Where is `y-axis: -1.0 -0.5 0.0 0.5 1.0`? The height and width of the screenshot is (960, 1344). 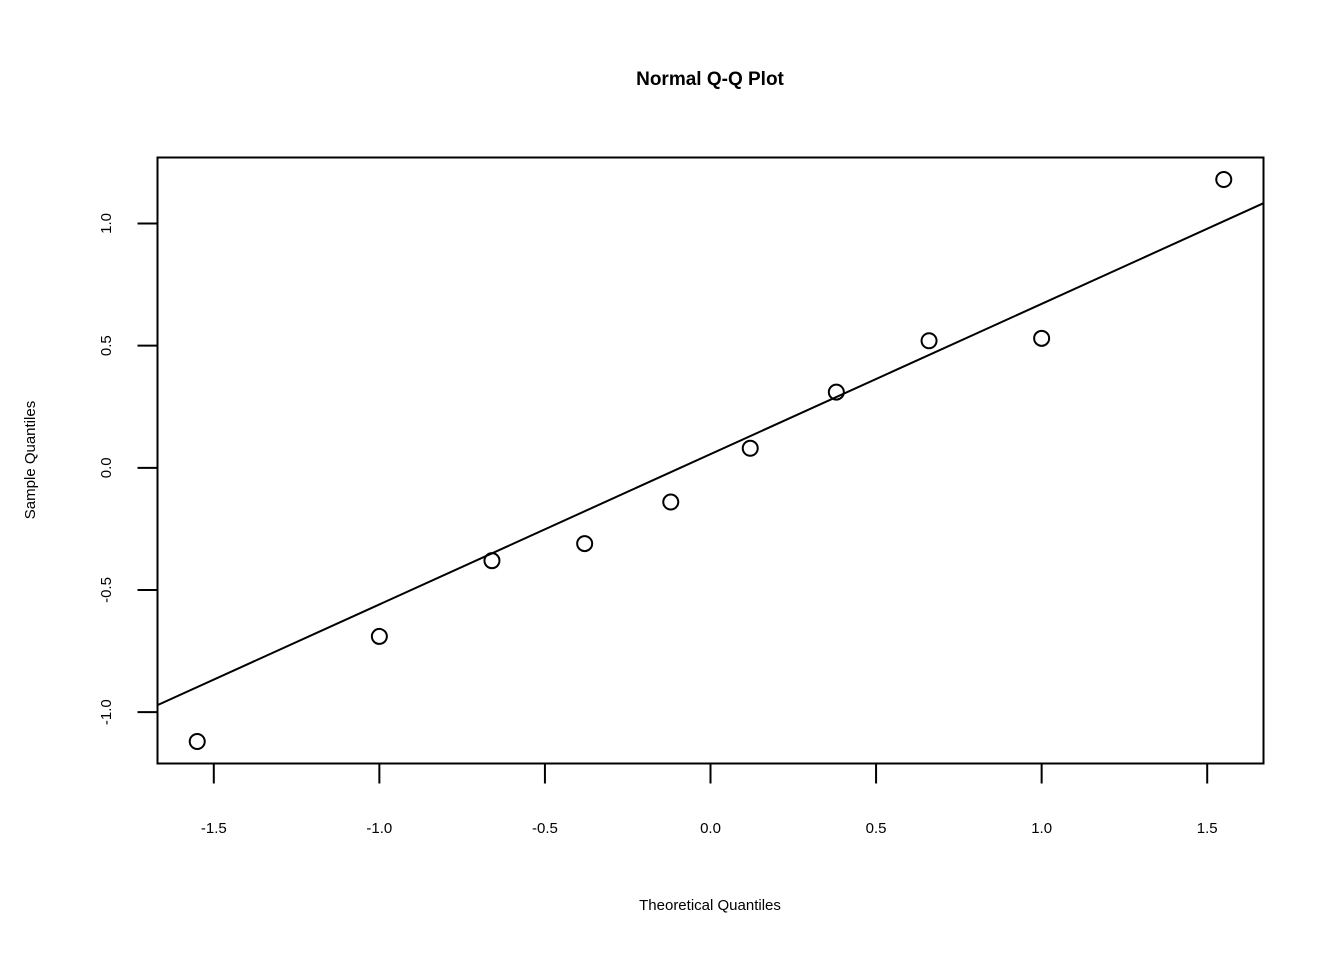 y-axis: -1.0 -0.5 0.0 0.5 1.0 is located at coordinates (128, 469).